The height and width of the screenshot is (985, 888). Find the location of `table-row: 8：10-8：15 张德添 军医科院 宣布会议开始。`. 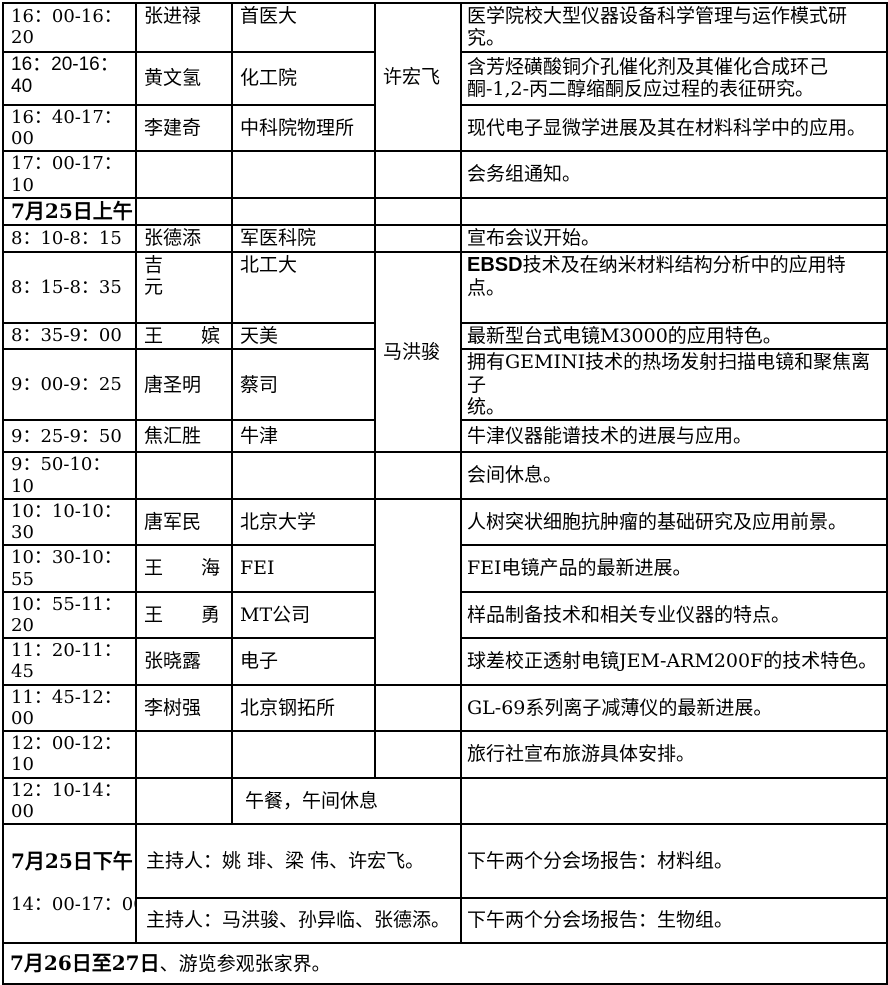

table-row: 8：10-8：15 张德添 军医科院 宣布会议开始。 is located at coordinates (445, 238).